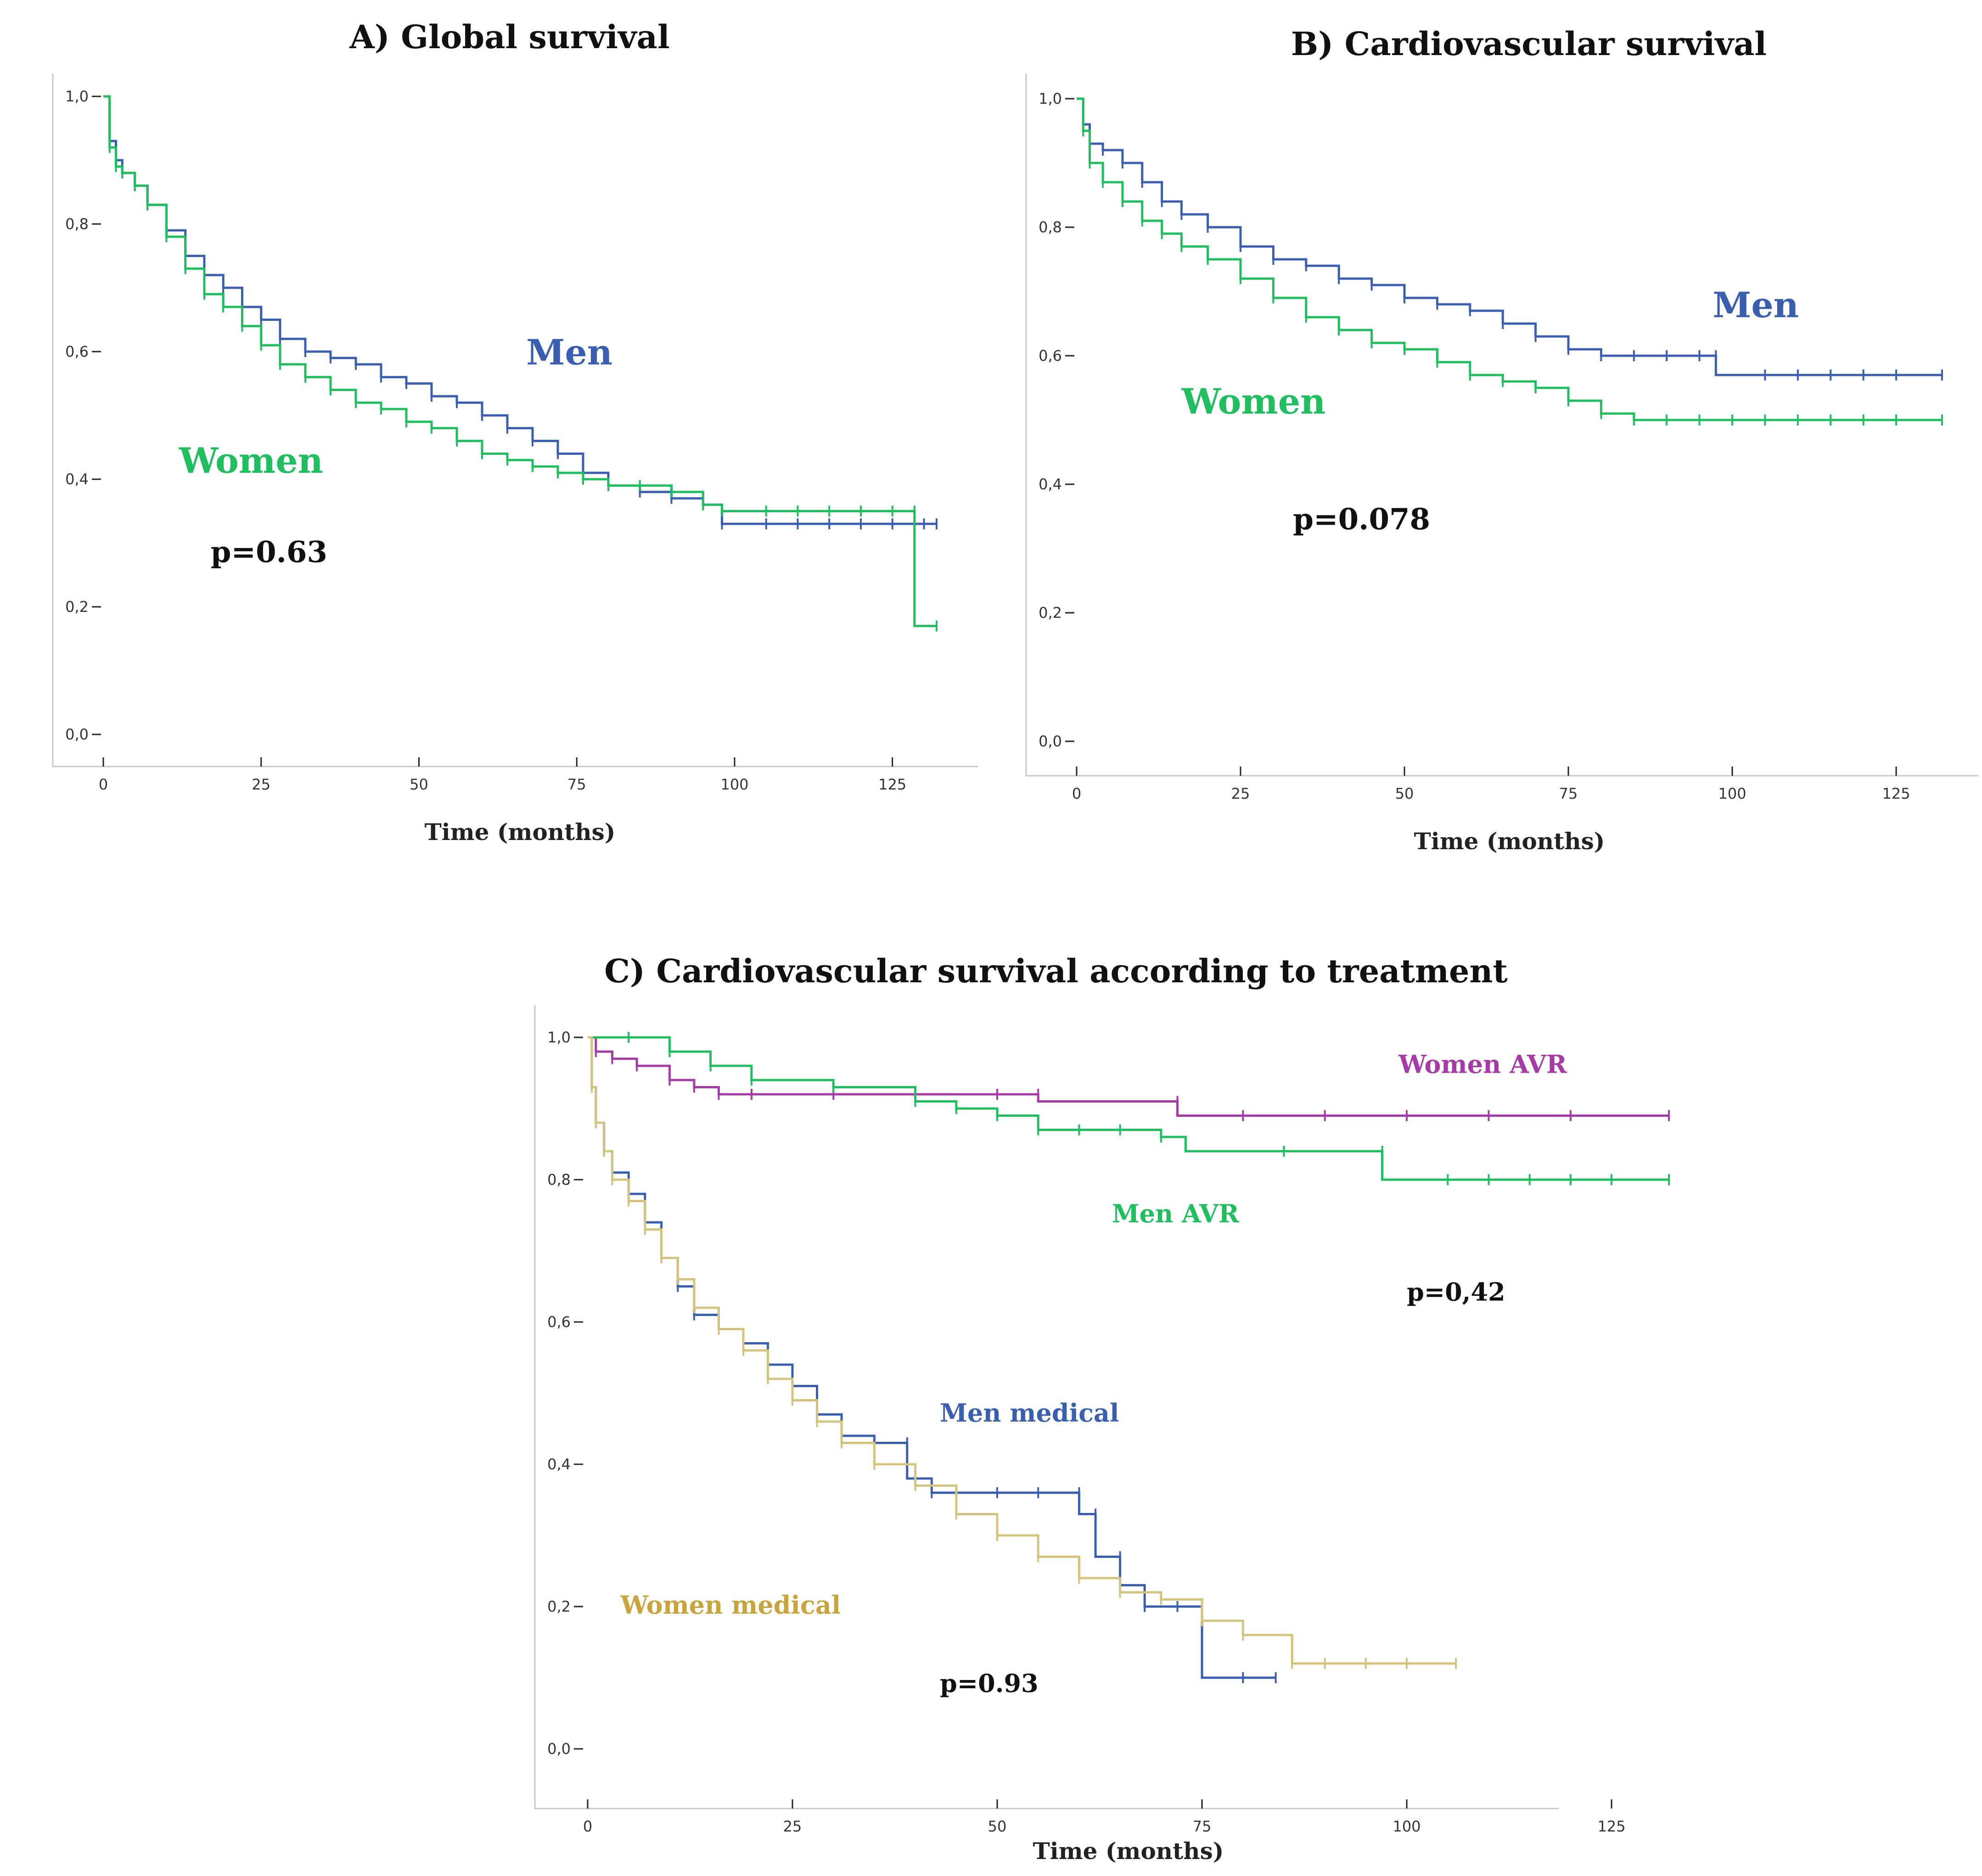 The width and height of the screenshot is (1982, 1876). Describe the element at coordinates (1529, 44) in the screenshot. I see `chart-title: B) Cardiovascular survival` at that location.